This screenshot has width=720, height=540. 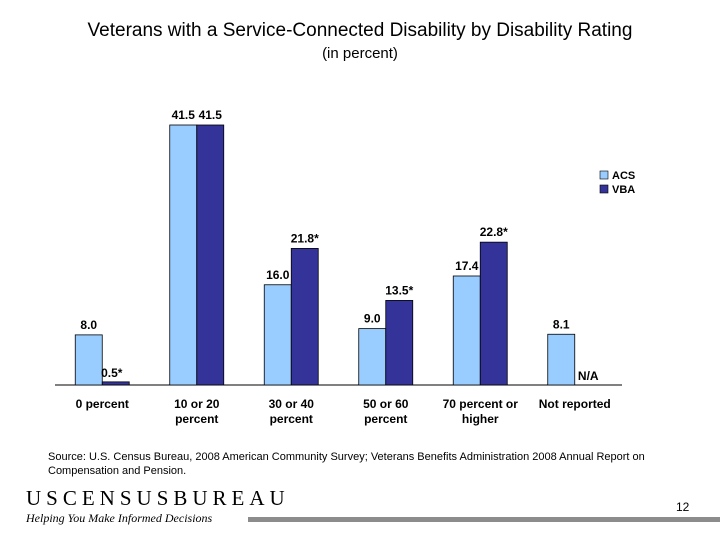 What do you see at coordinates (623, 190) in the screenshot?
I see `legend-label: VBA` at bounding box center [623, 190].